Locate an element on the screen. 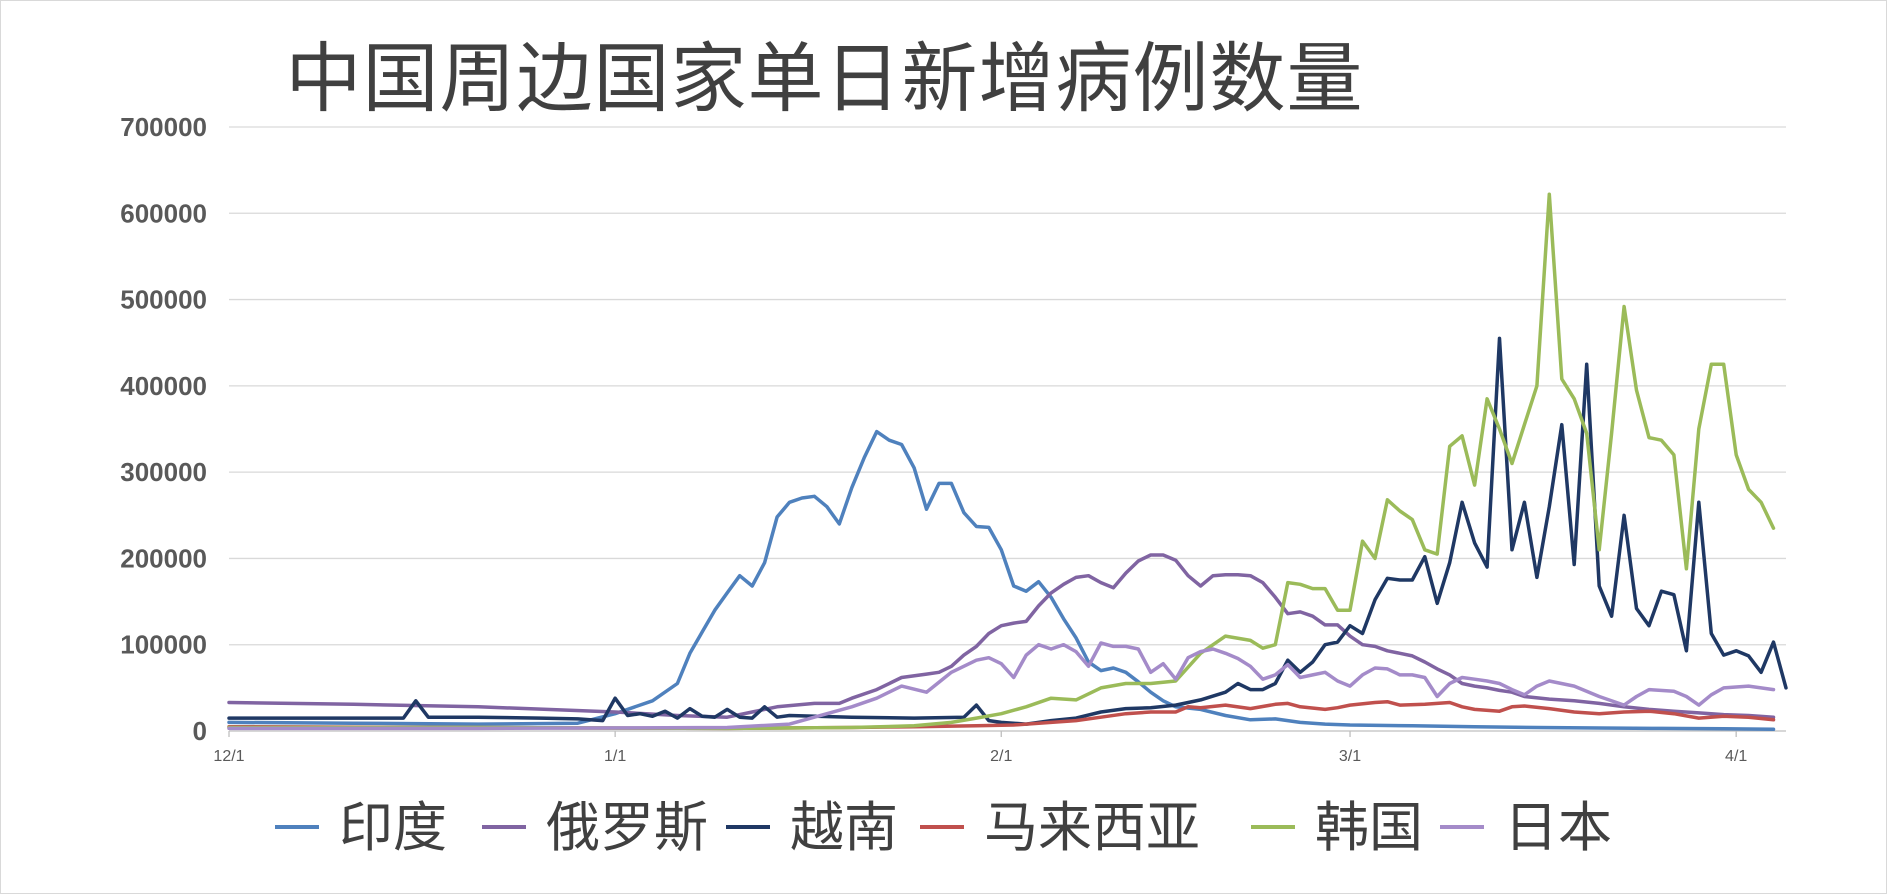 Image resolution: width=1887 pixels, height=895 pixels. legend-label: 马来西亚 is located at coordinates (1092, 827).